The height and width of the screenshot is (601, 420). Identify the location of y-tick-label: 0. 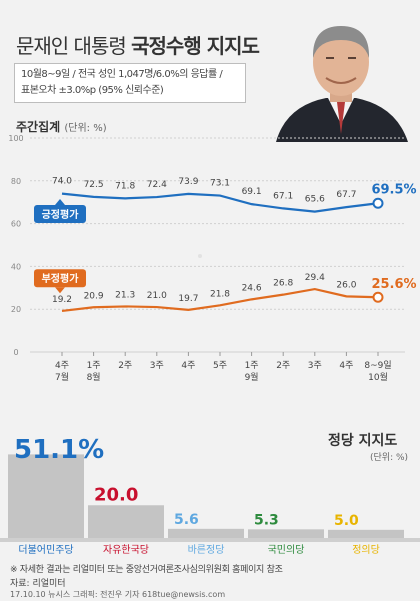
(15, 352).